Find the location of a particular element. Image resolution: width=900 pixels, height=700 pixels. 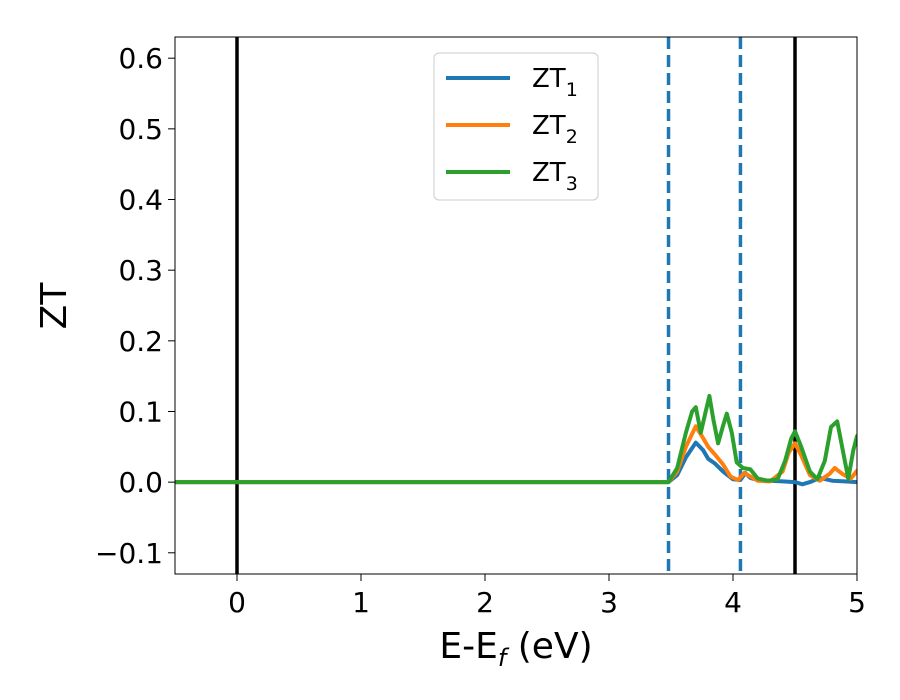

legend: ZT1 ZT2 ZT3 is located at coordinates (516, 126).